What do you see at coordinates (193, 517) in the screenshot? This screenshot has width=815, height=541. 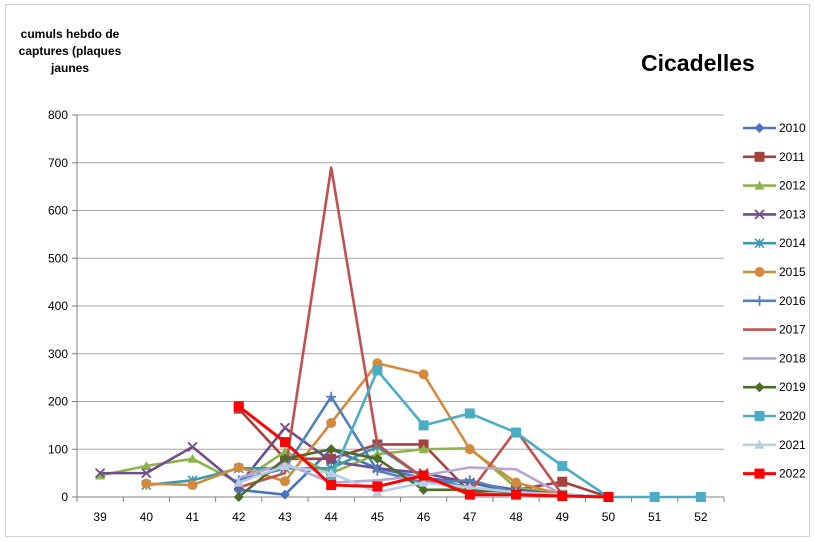 I see `x-tick-label: 41` at bounding box center [193, 517].